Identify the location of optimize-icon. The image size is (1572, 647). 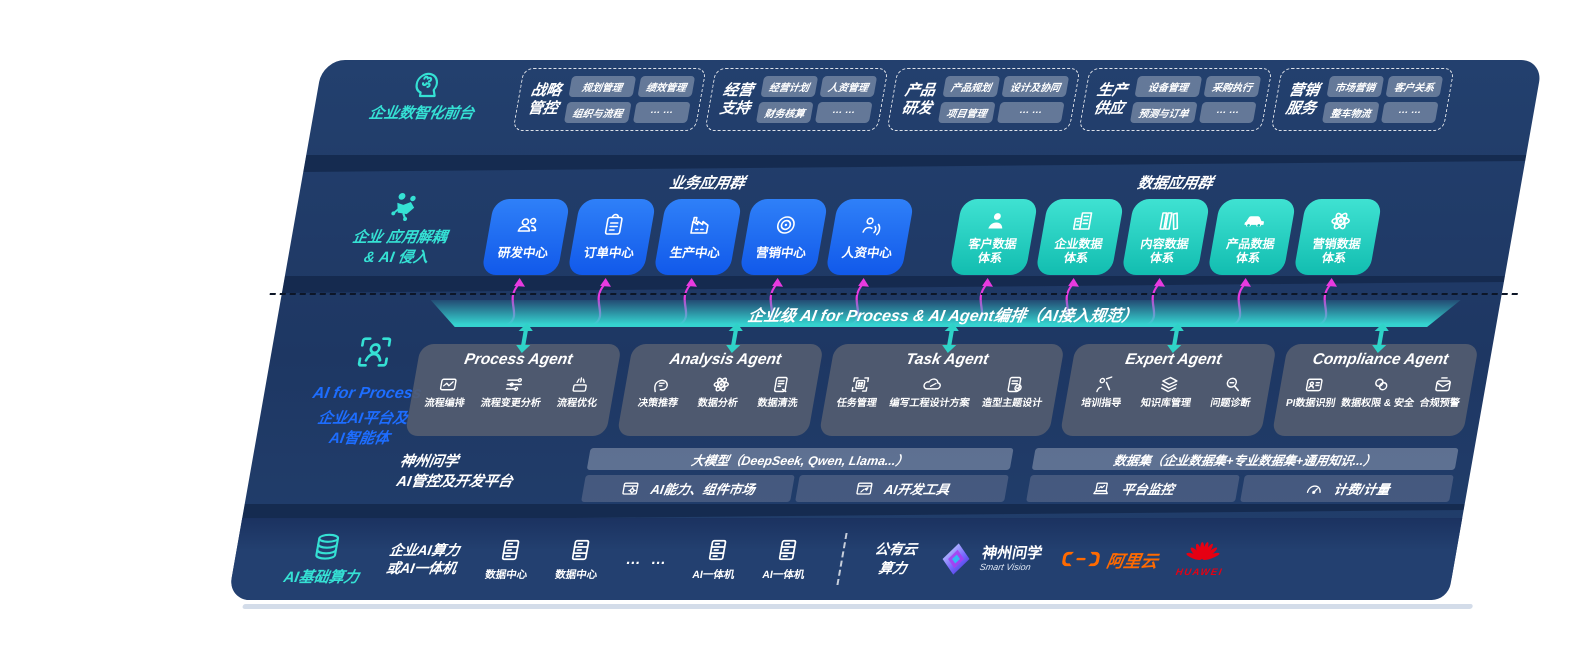
(579, 384).